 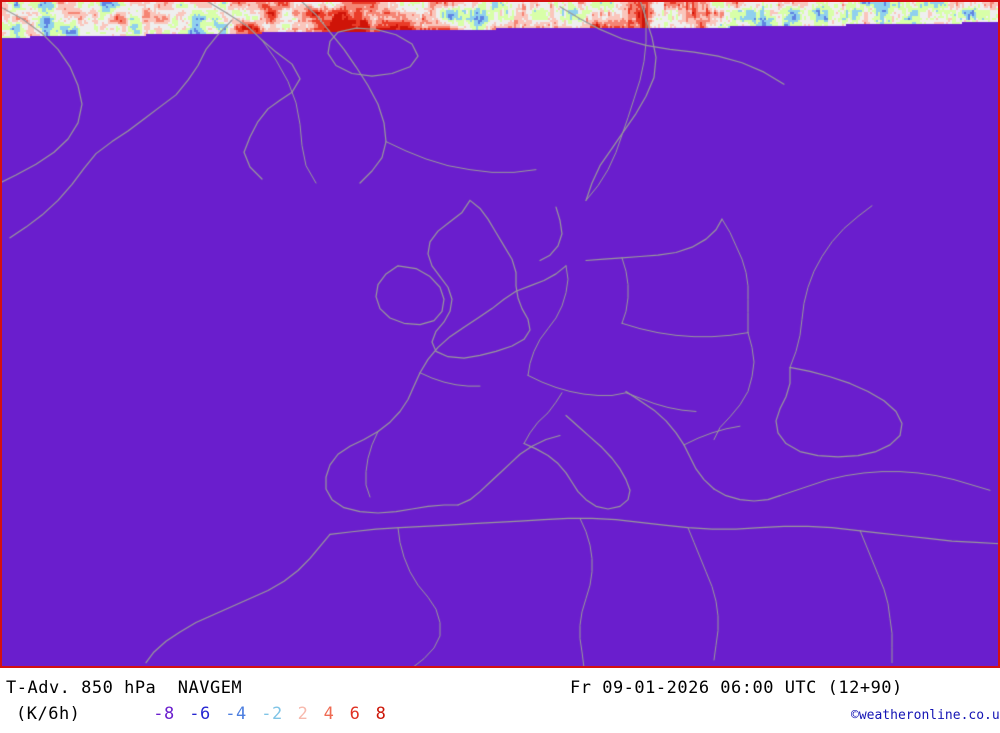 What do you see at coordinates (236, 714) in the screenshot?
I see `legend-tick--4: -4` at bounding box center [236, 714].